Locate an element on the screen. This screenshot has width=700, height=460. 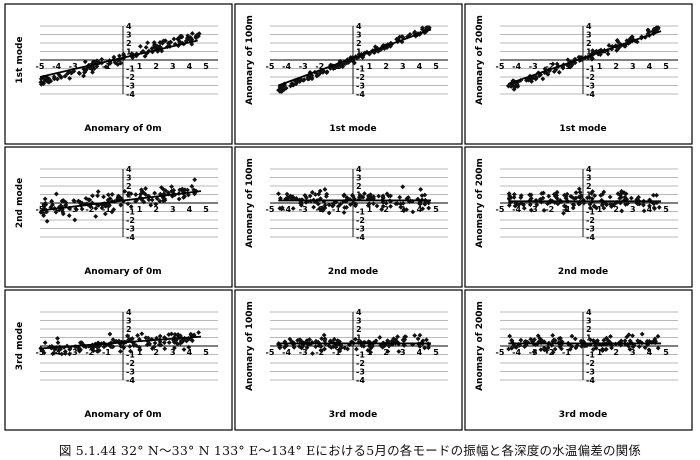
y-tick-label: -4 is located at coordinates (130, 237).